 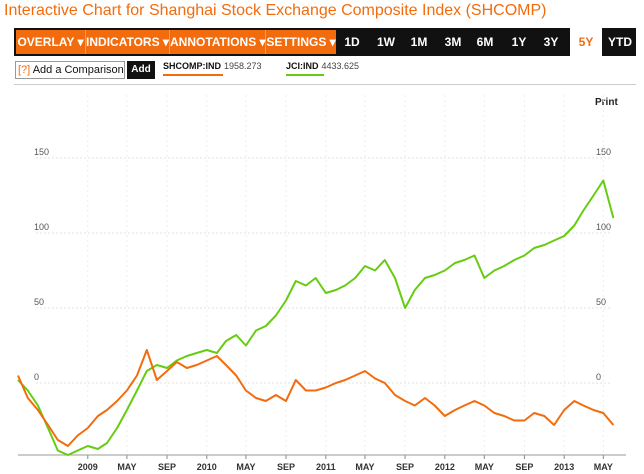 What do you see at coordinates (445, 467) in the screenshot?
I see `x-tick-label: 2012` at bounding box center [445, 467].